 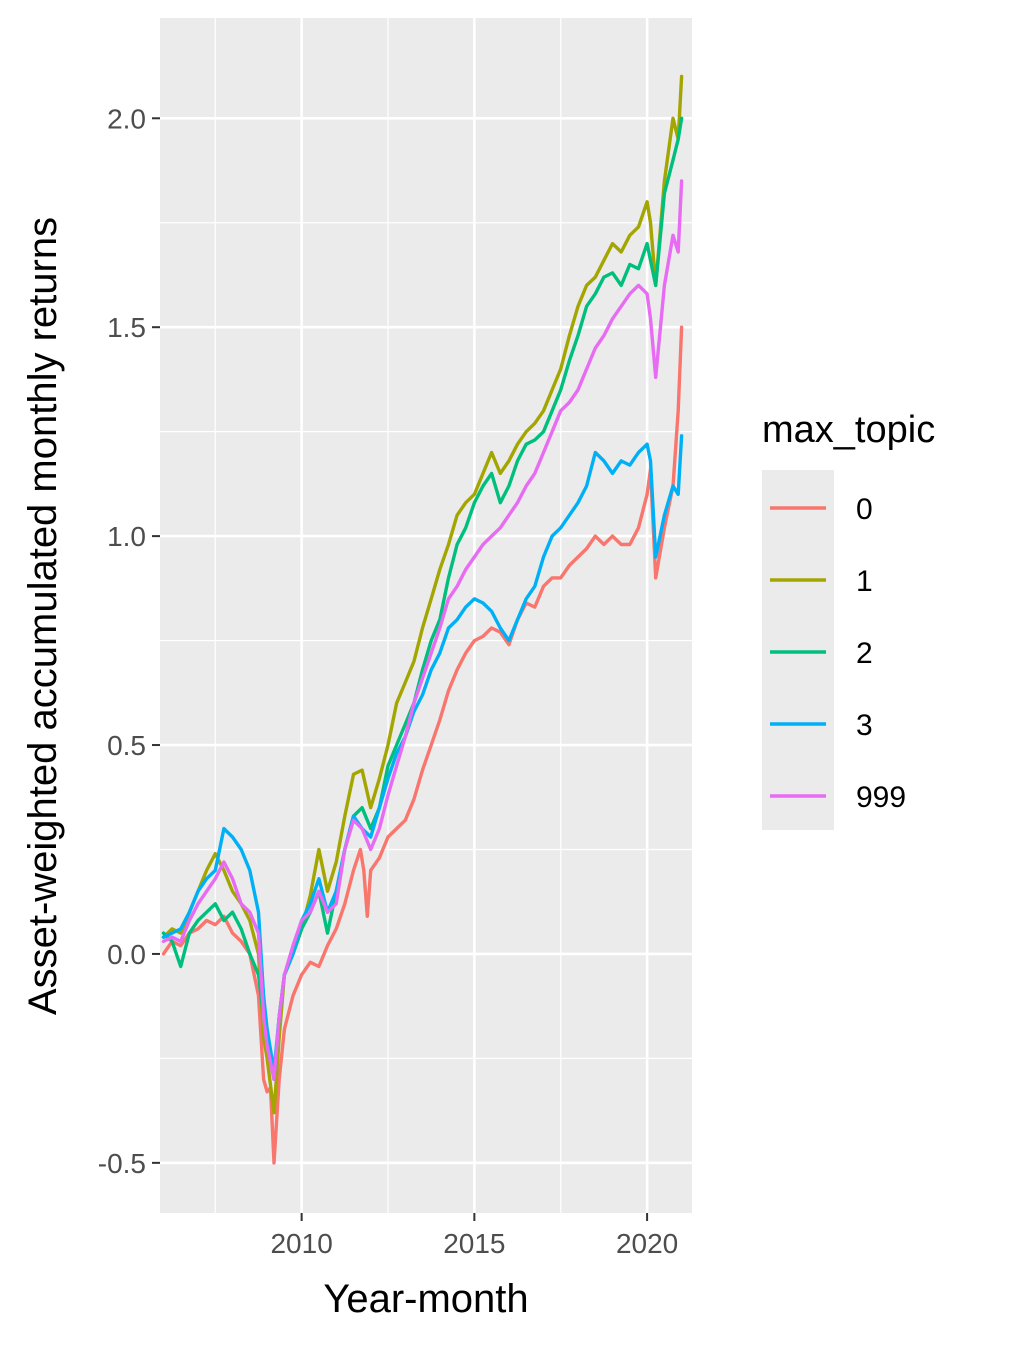 What do you see at coordinates (301, 1243) in the screenshot?
I see `x-tick-label: 2010` at bounding box center [301, 1243].